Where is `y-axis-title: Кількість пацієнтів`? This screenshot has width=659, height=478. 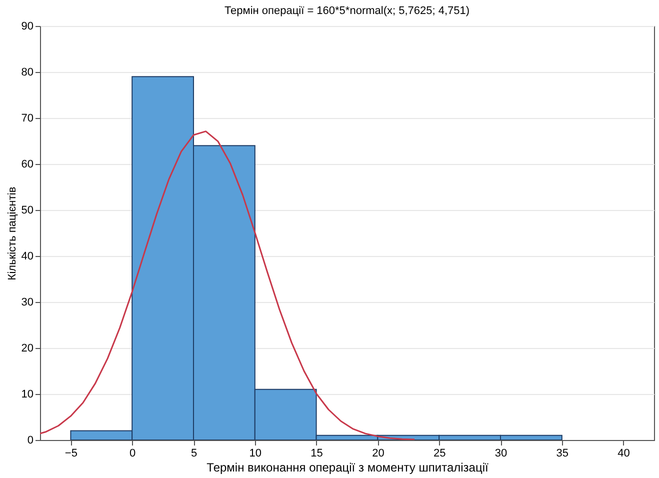
y-axis-title: Кількість пацієнтів is located at coordinates (12, 233).